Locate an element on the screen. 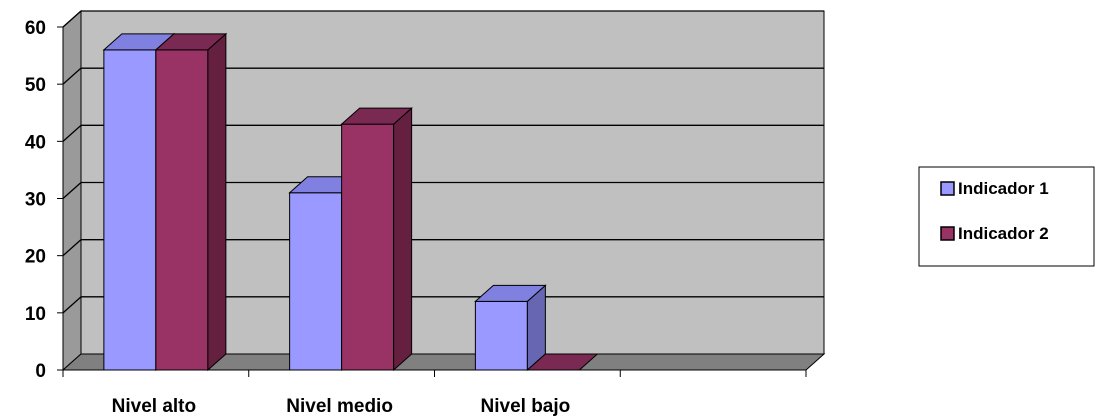 This screenshot has height=416, width=1097. x-axis-categories: Nivel alto Nivel medio Nivel bajo is located at coordinates (341, 406).